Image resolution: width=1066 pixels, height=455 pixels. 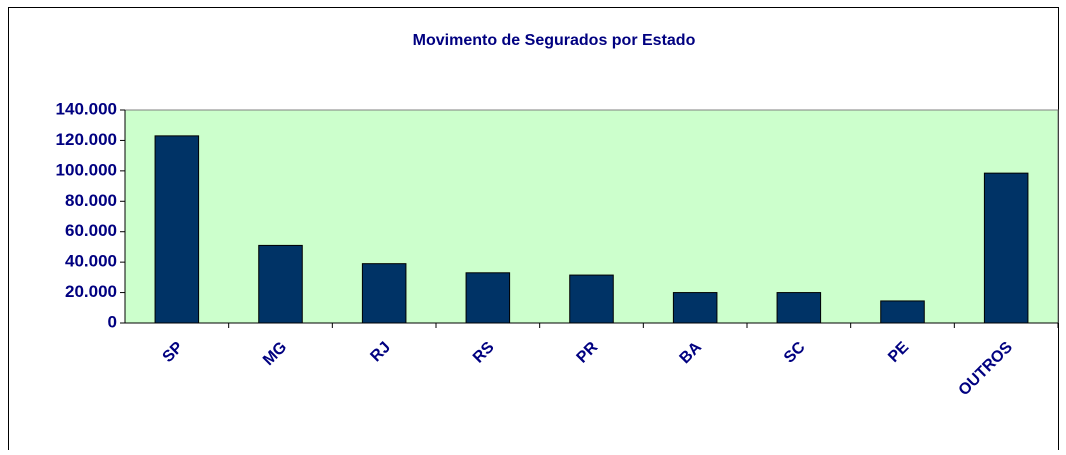 What do you see at coordinates (91, 230) in the screenshot?
I see `y-tick-label: 60.000` at bounding box center [91, 230].